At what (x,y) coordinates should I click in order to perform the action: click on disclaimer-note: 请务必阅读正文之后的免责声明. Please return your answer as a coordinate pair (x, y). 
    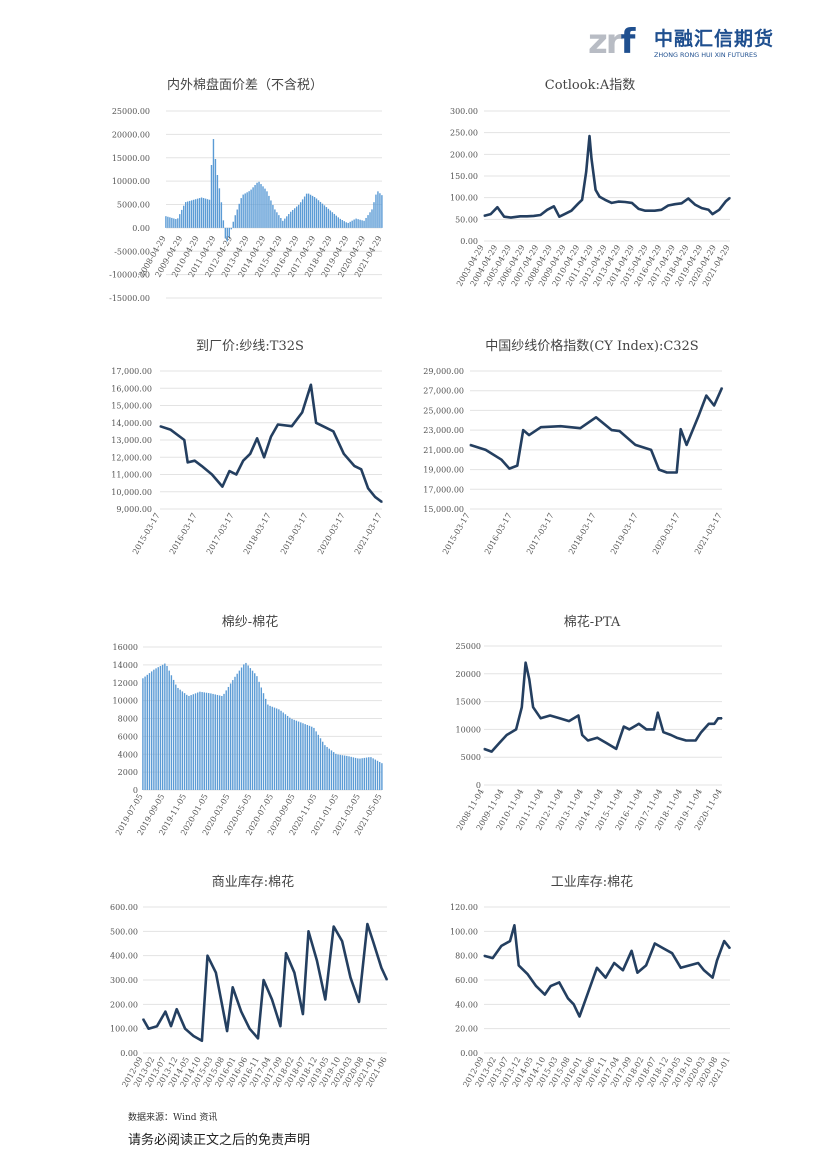
    Looking at the image, I should click on (219, 1140).